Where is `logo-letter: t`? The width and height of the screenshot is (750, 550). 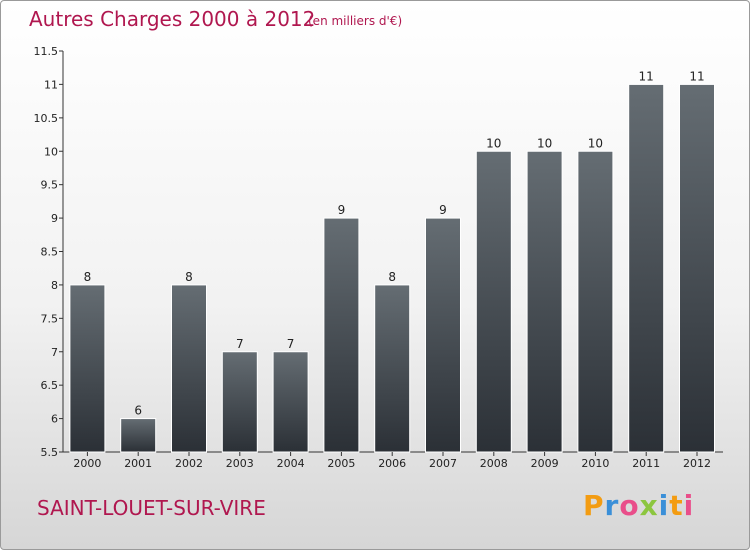
logo-letter: t is located at coordinates (676, 505).